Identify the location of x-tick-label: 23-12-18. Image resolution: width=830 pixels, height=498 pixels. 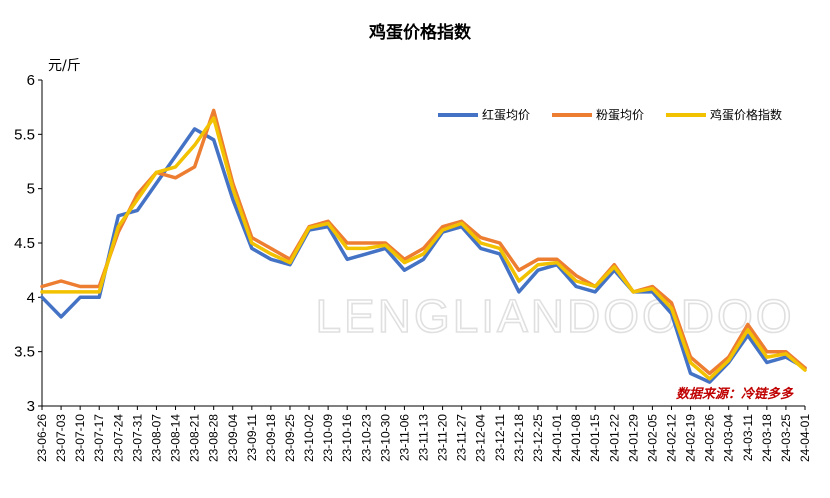
(519, 438).